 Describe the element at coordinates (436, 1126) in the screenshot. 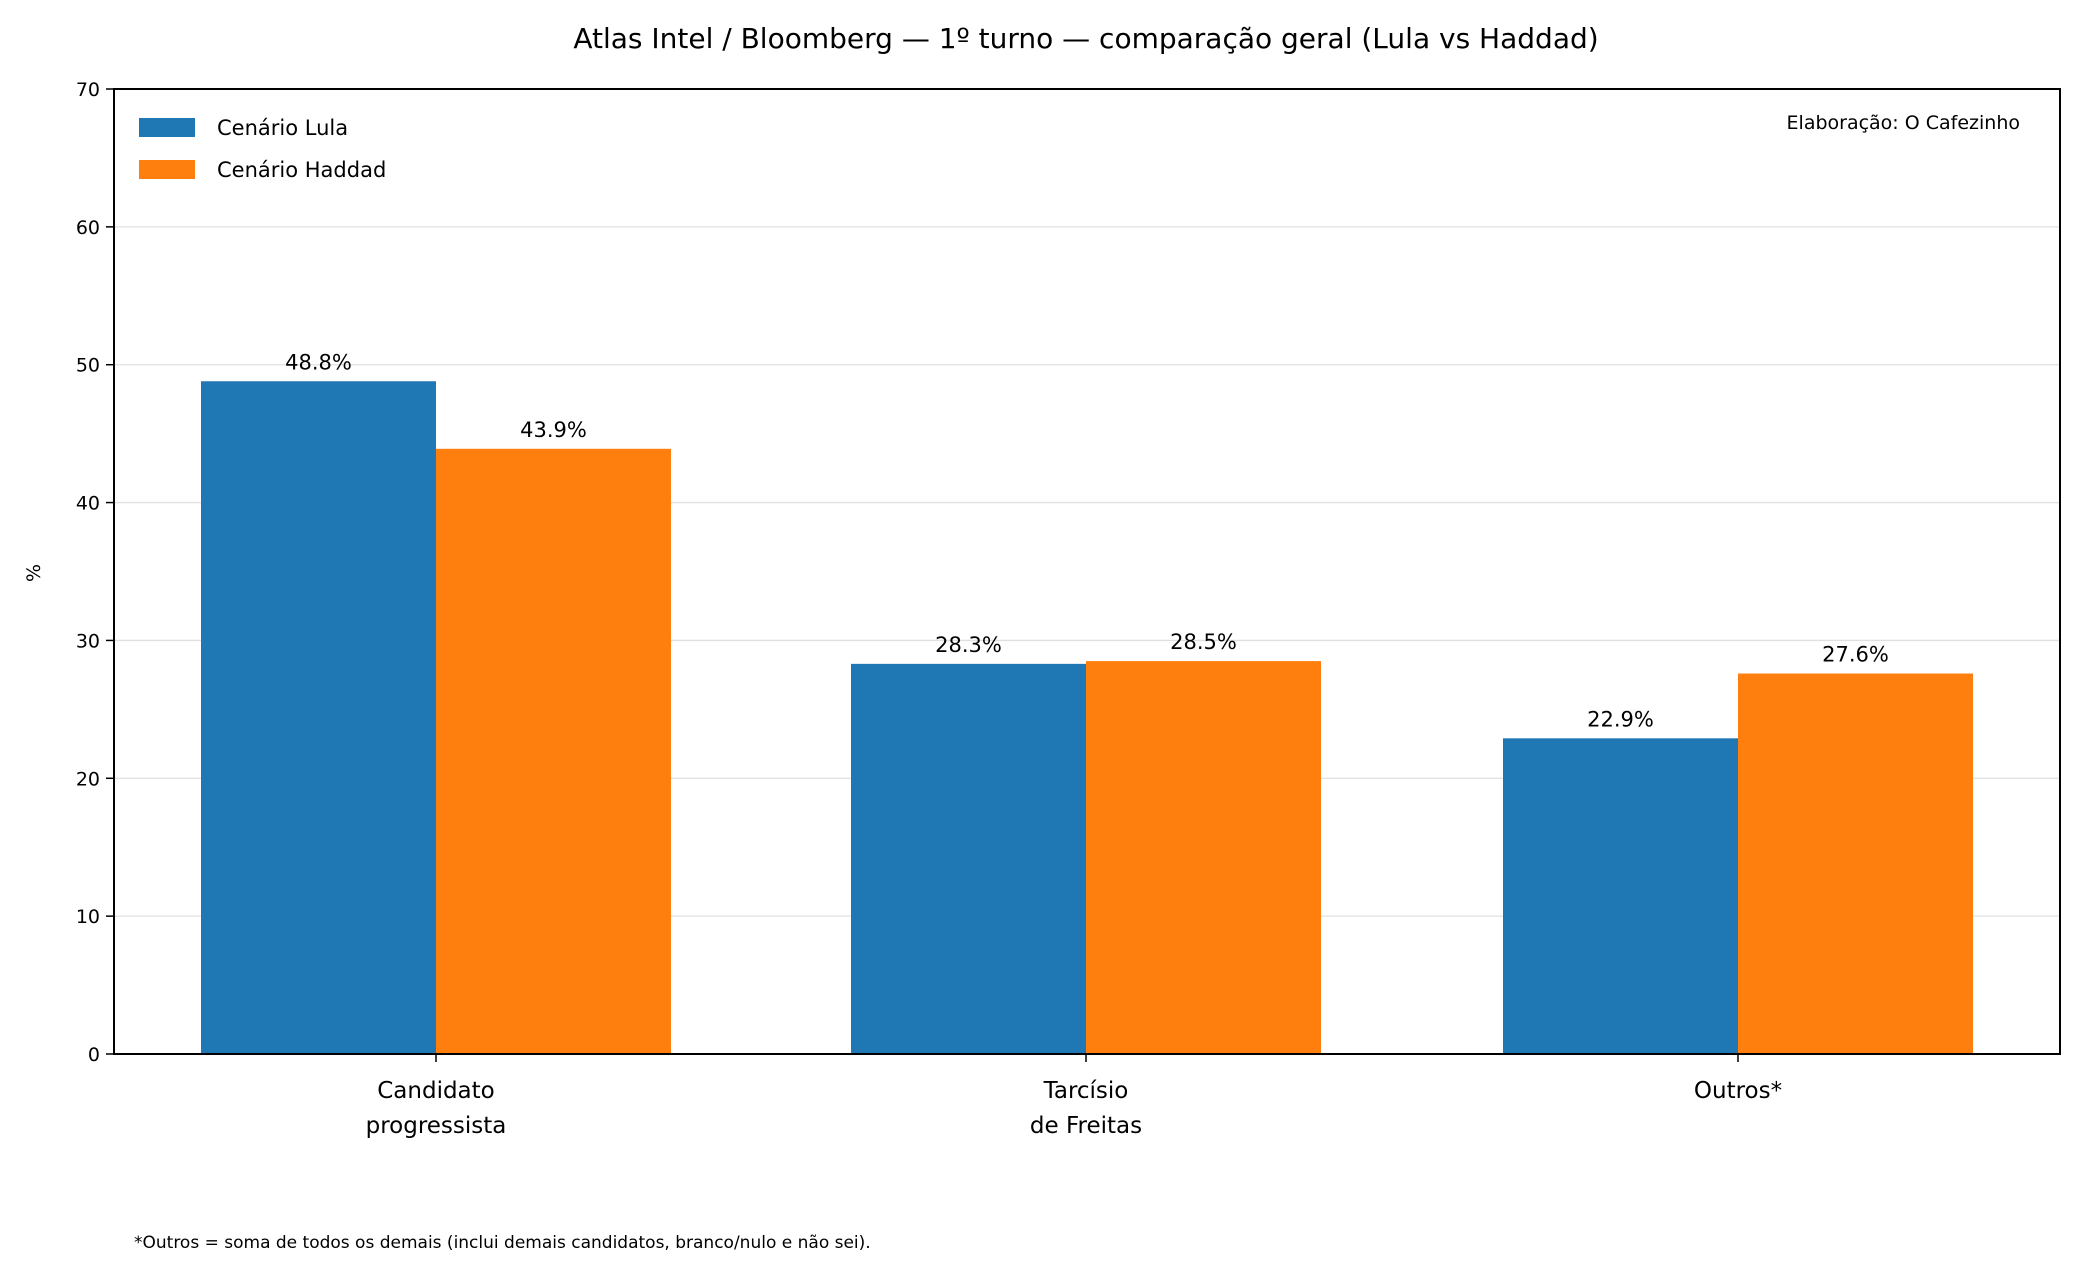

I see `x-tick-label: progressista` at that location.